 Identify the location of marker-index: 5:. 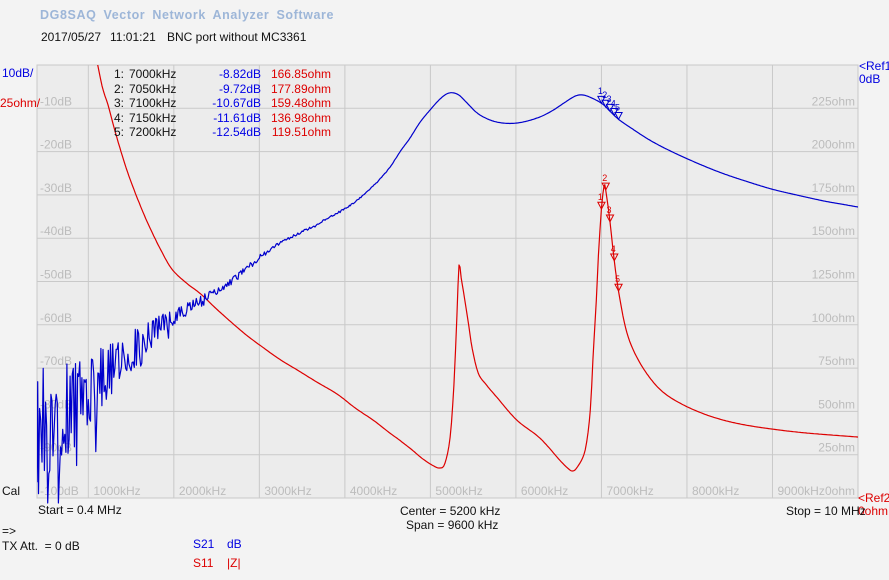
(118, 132).